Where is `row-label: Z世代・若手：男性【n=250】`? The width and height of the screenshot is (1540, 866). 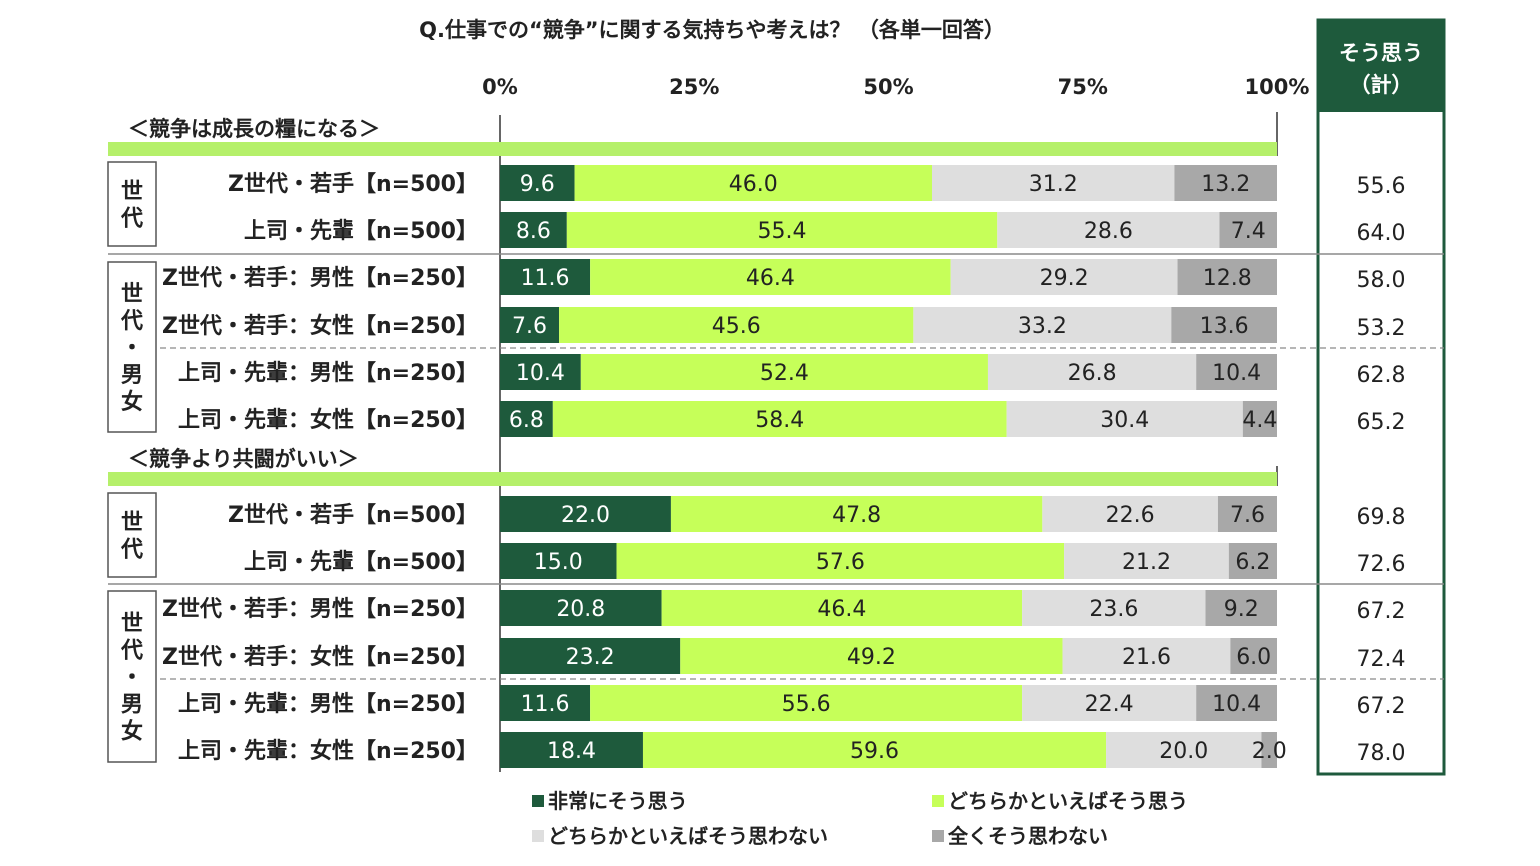
row-label: Z世代・若手：男性【n=250】 is located at coordinates (320, 278).